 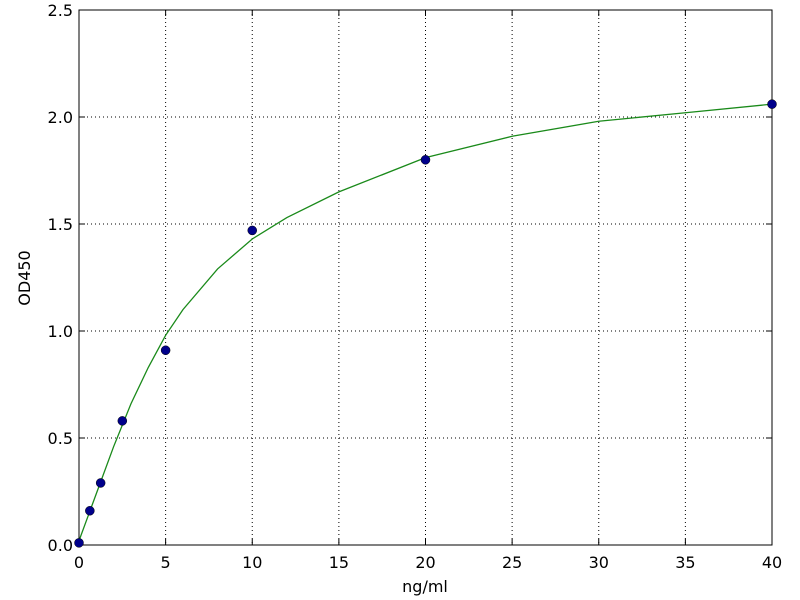 I want to click on y-axis-label: OD450, so click(x=24, y=277).